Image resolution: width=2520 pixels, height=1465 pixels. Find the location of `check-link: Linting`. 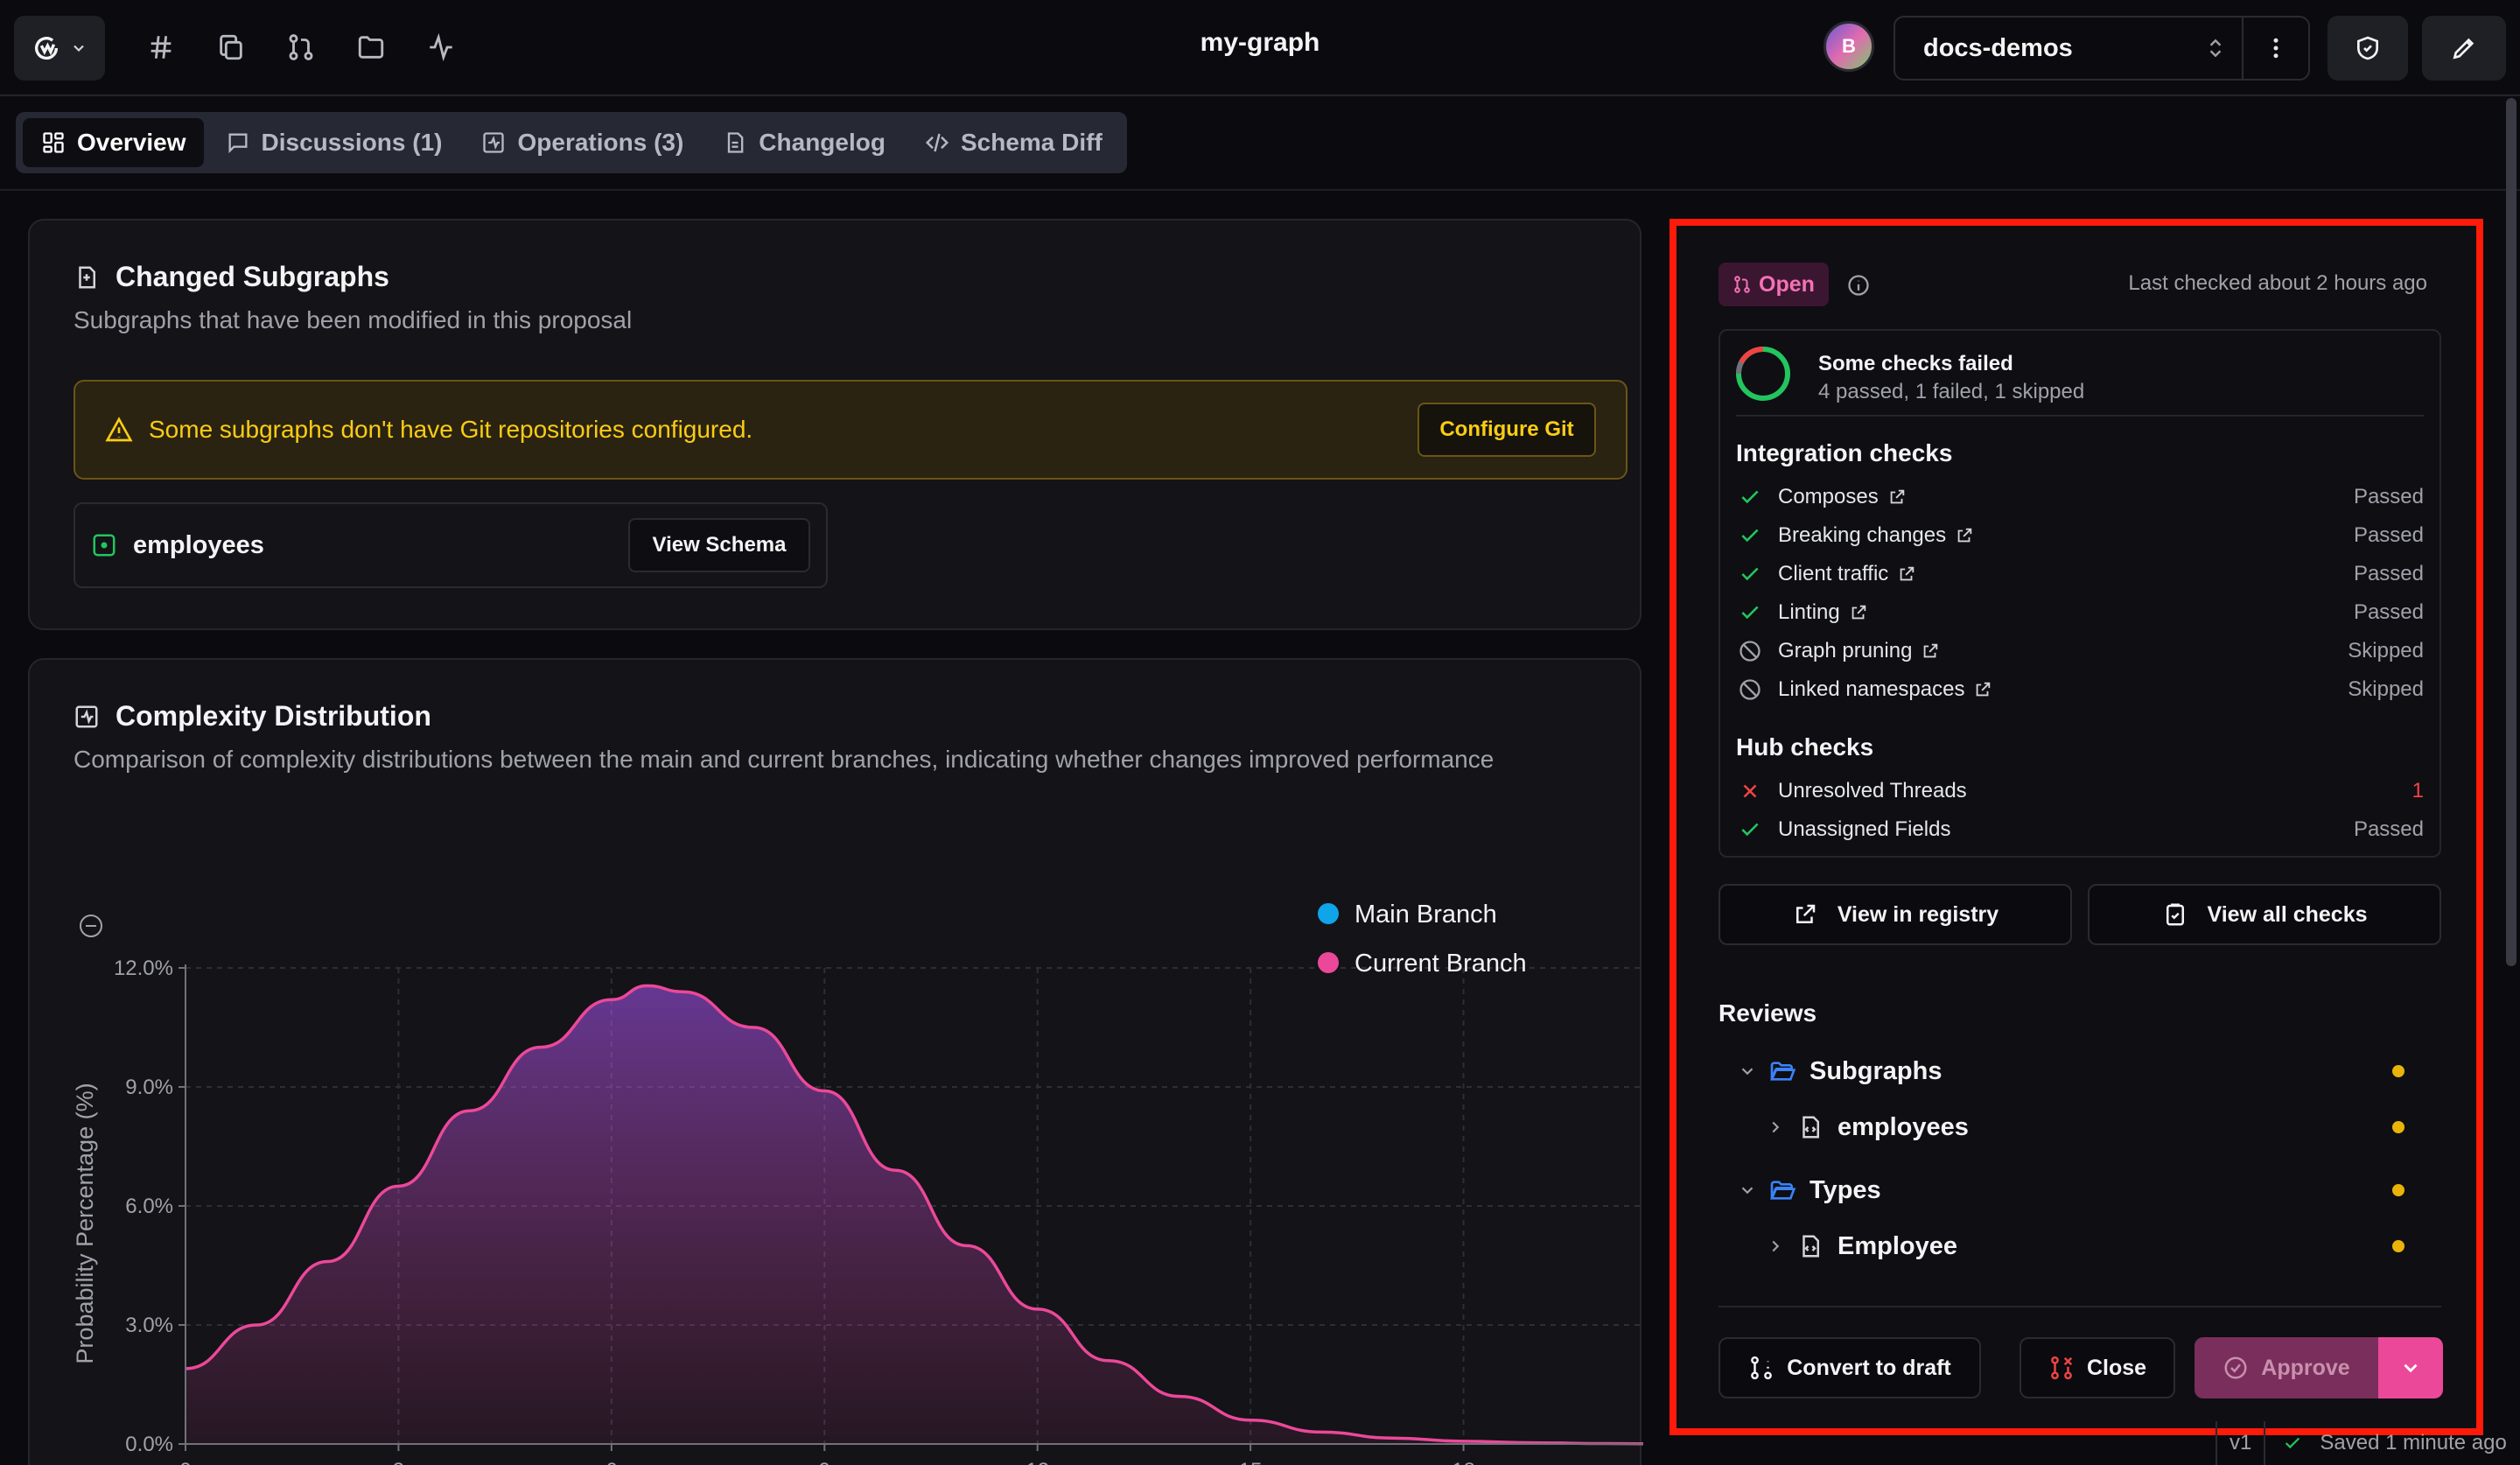

check-link: Linting is located at coordinates (1823, 612).